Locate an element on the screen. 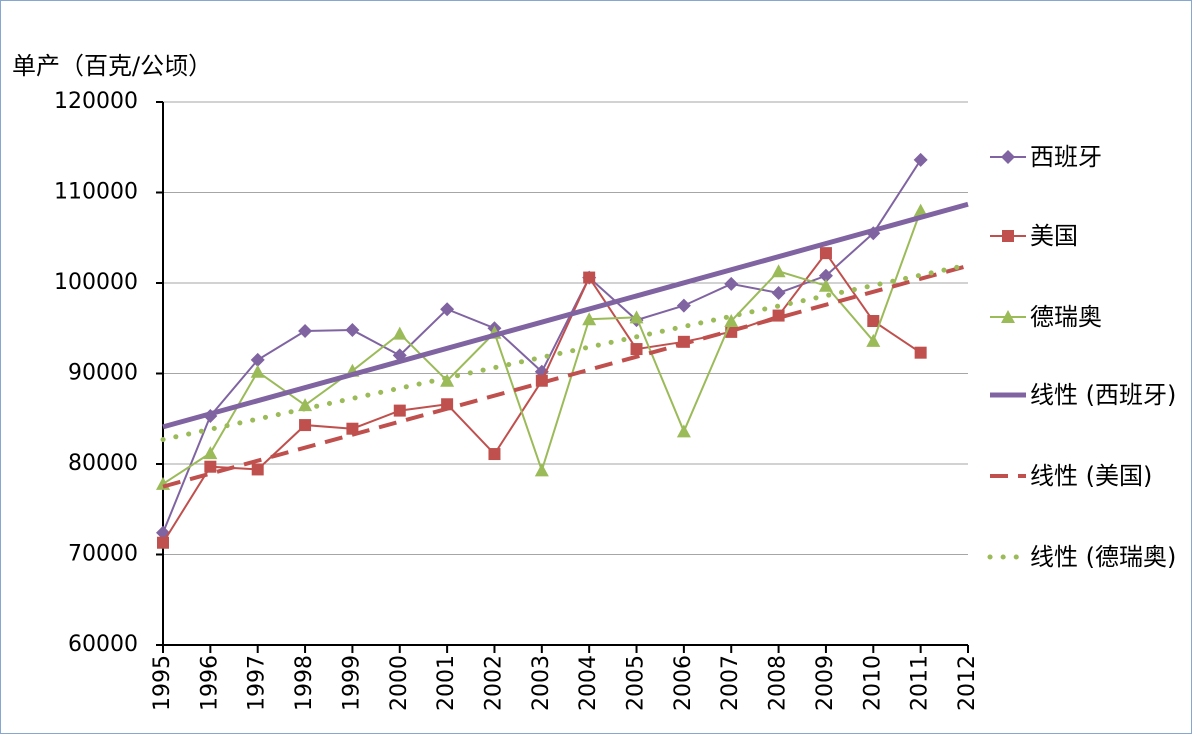 The width and height of the screenshot is (1192, 734). y-axis-label: 单产（百克/公顷） is located at coordinates (112, 66).